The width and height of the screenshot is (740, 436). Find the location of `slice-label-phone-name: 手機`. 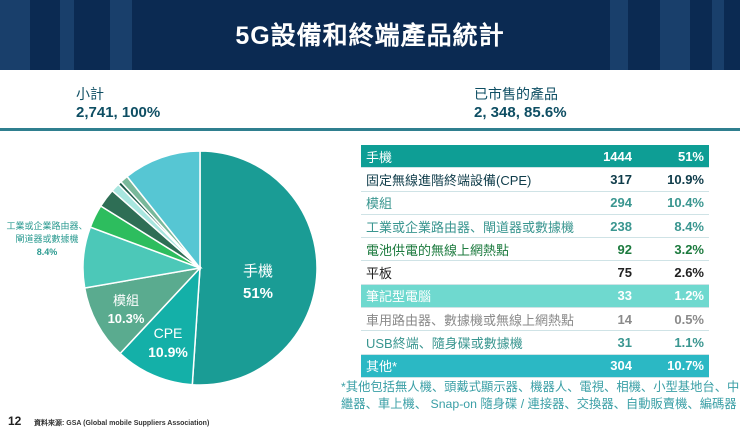

slice-label-phone-name: 手機 is located at coordinates (258, 271).